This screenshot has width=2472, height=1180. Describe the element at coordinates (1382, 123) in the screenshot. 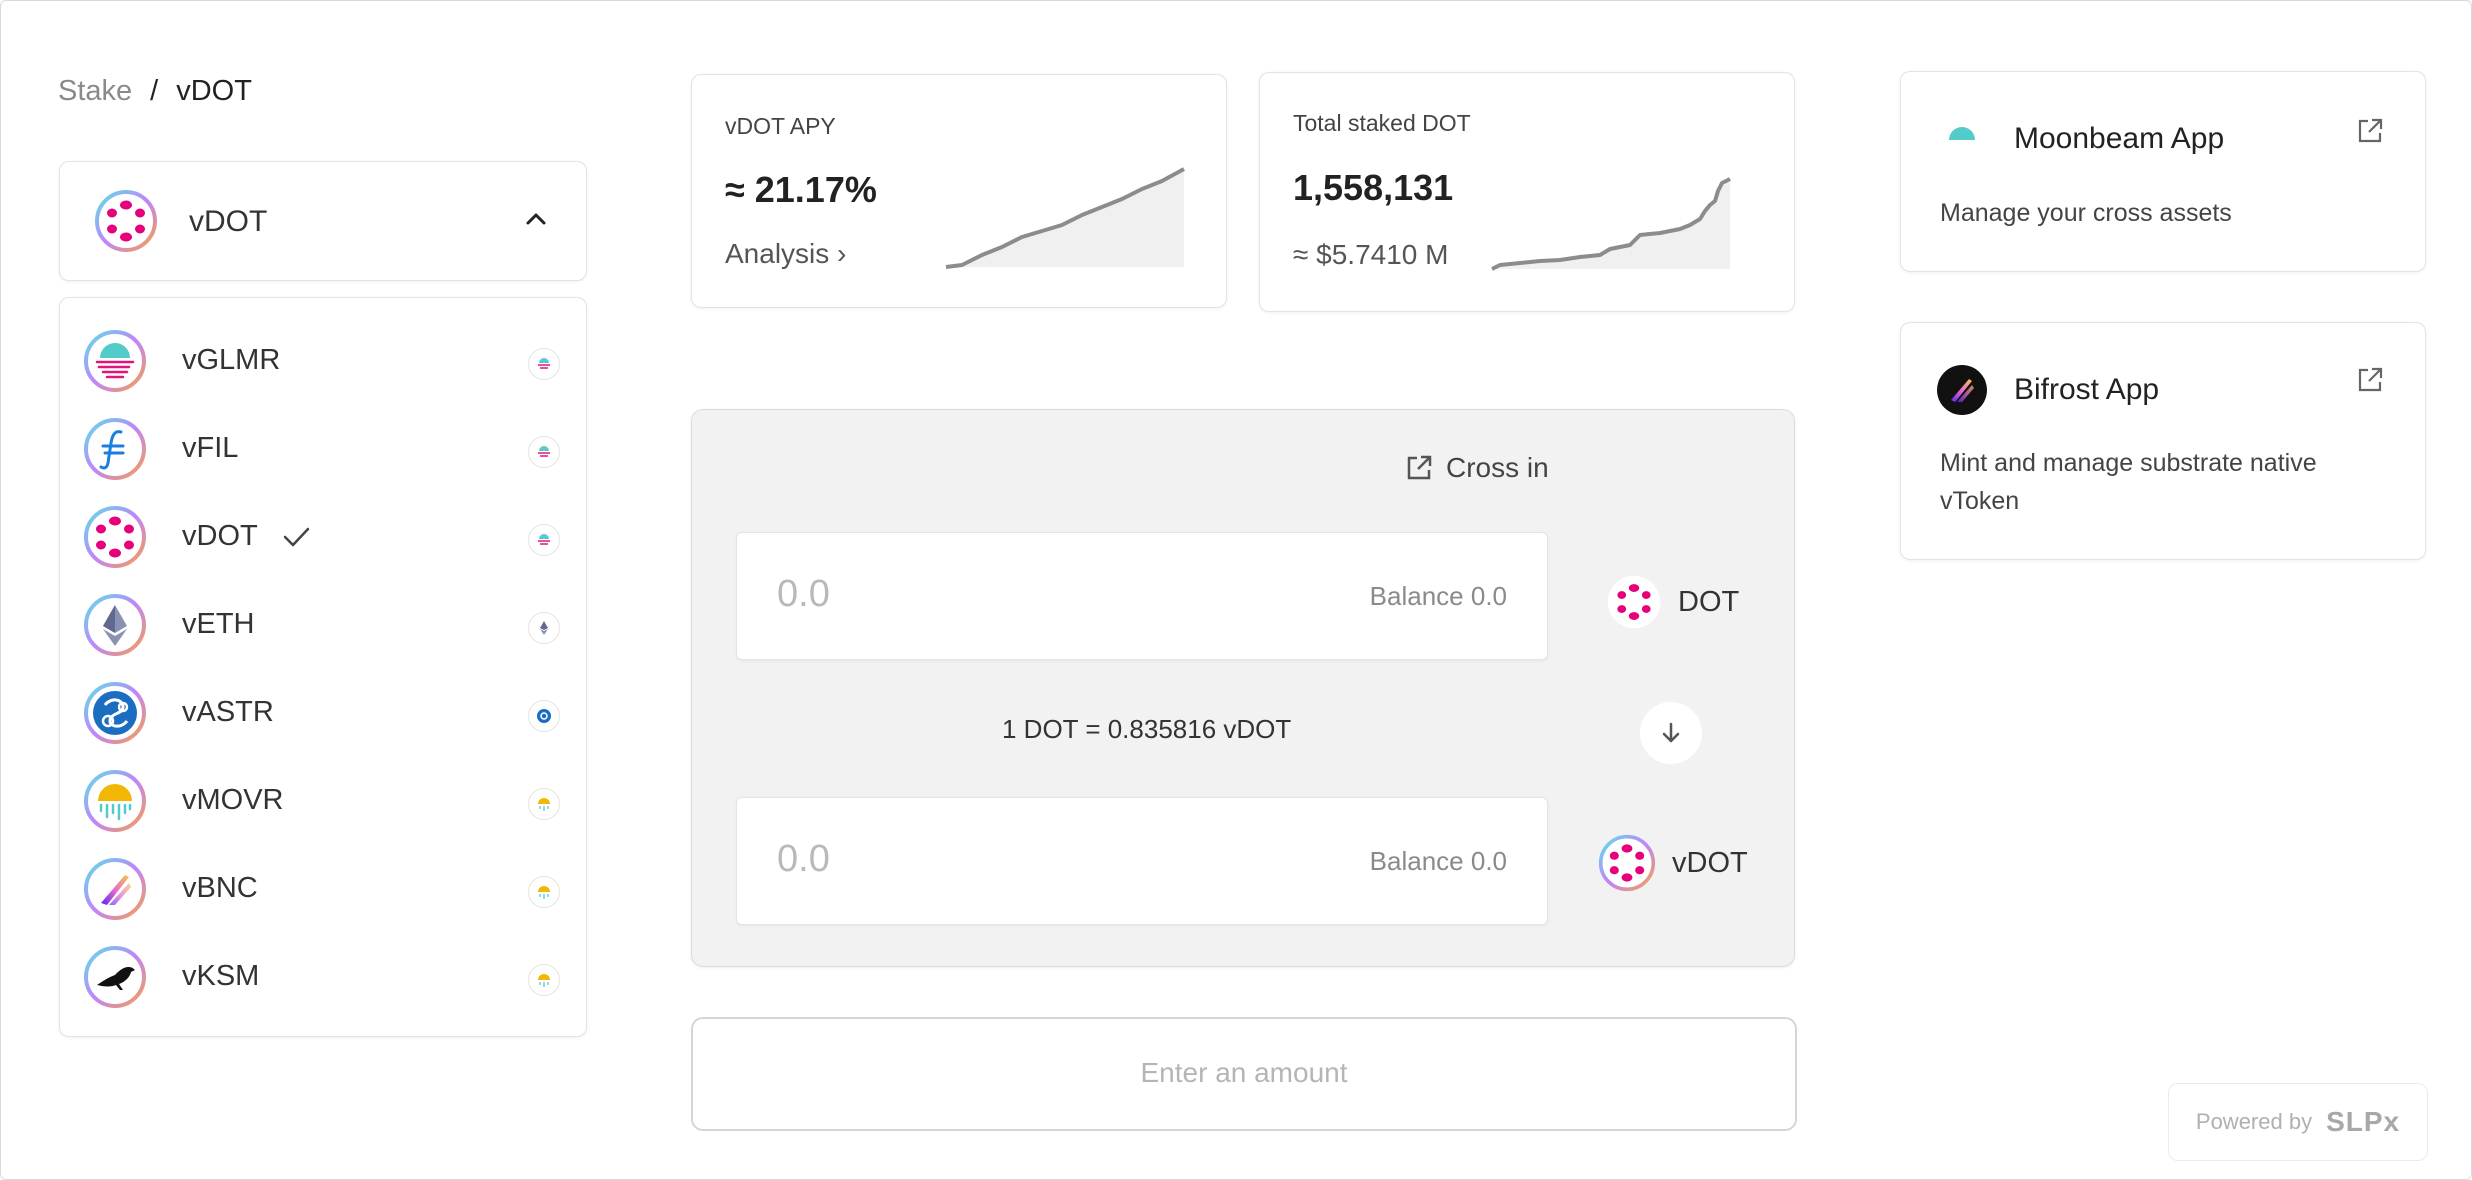

I see `total-staked-title: Total staked DOT` at that location.